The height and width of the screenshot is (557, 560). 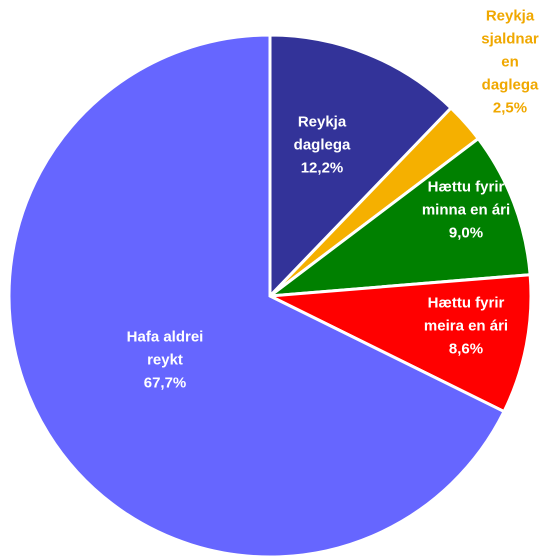 I want to click on slice-label: Hafa aldrei reykt 67,7%, so click(x=165, y=360).